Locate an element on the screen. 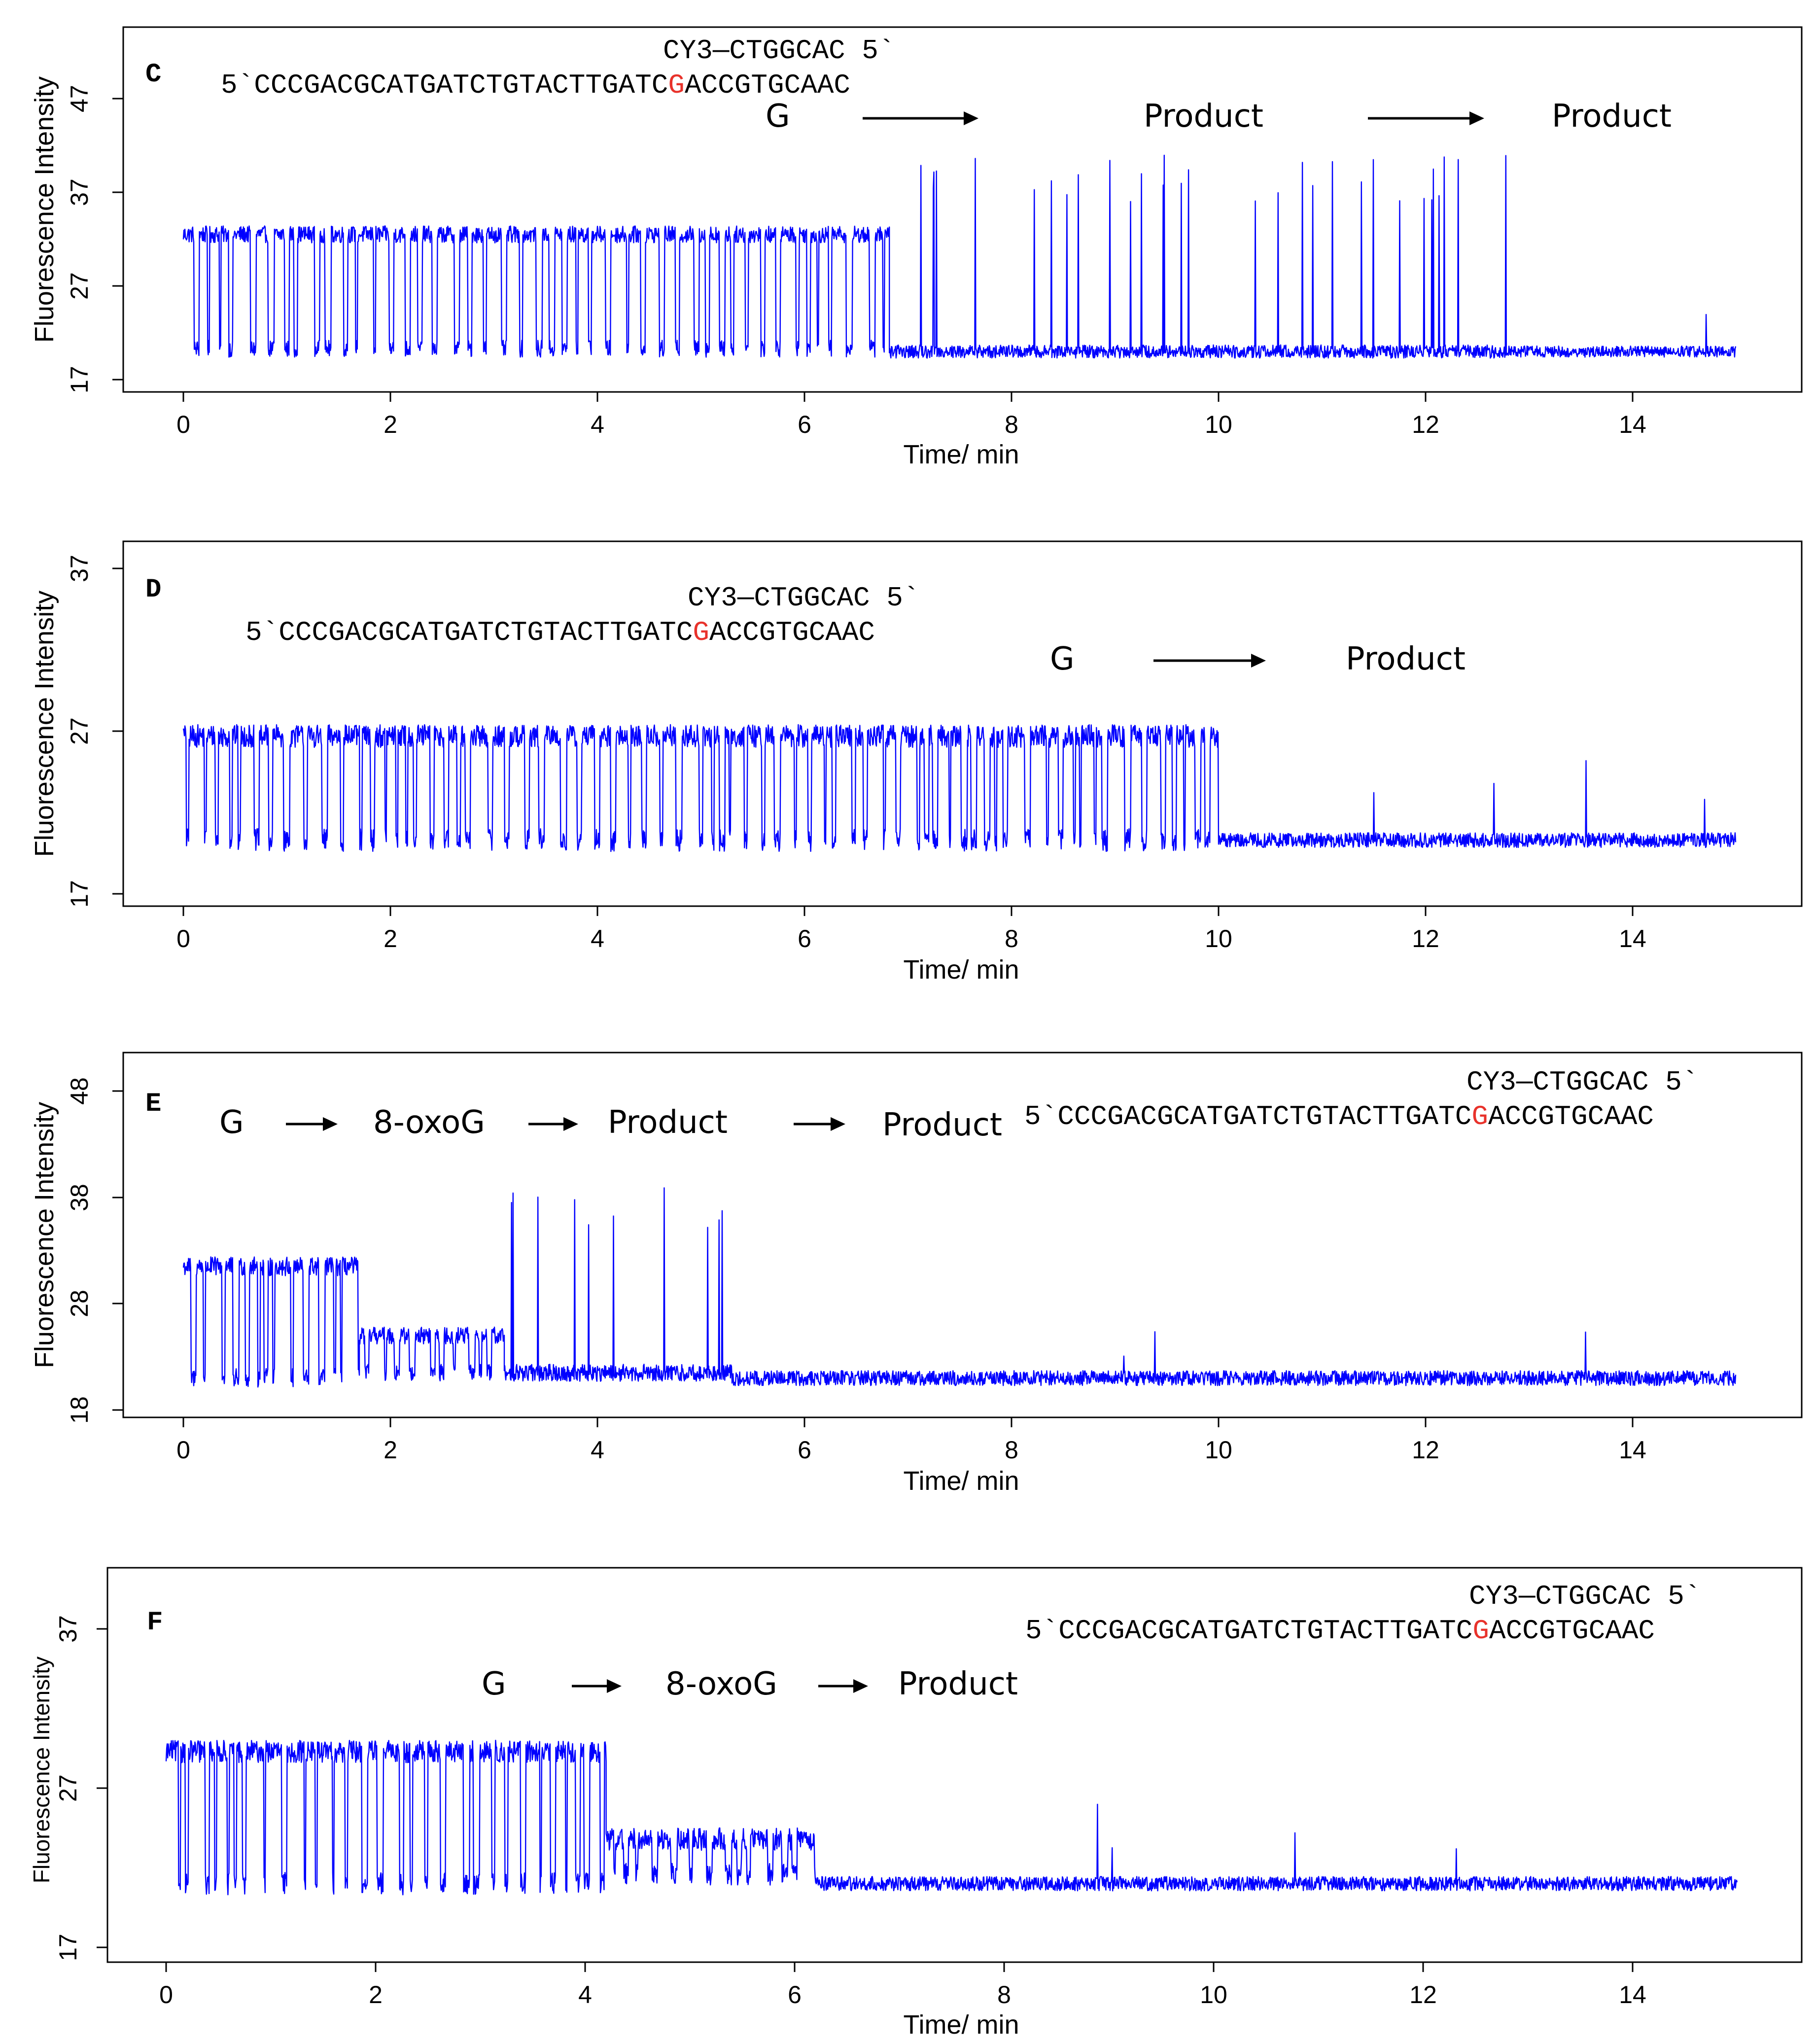 Image resolution: width=1815 pixels, height=2044 pixels. panel-f-label-g: G is located at coordinates (494, 1684).